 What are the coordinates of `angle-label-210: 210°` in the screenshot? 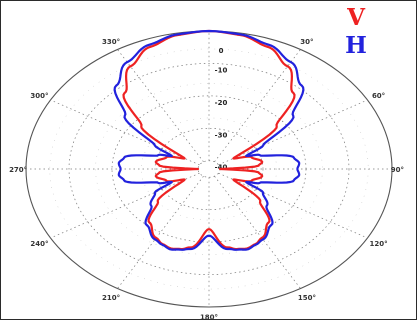 It's located at (111, 298).